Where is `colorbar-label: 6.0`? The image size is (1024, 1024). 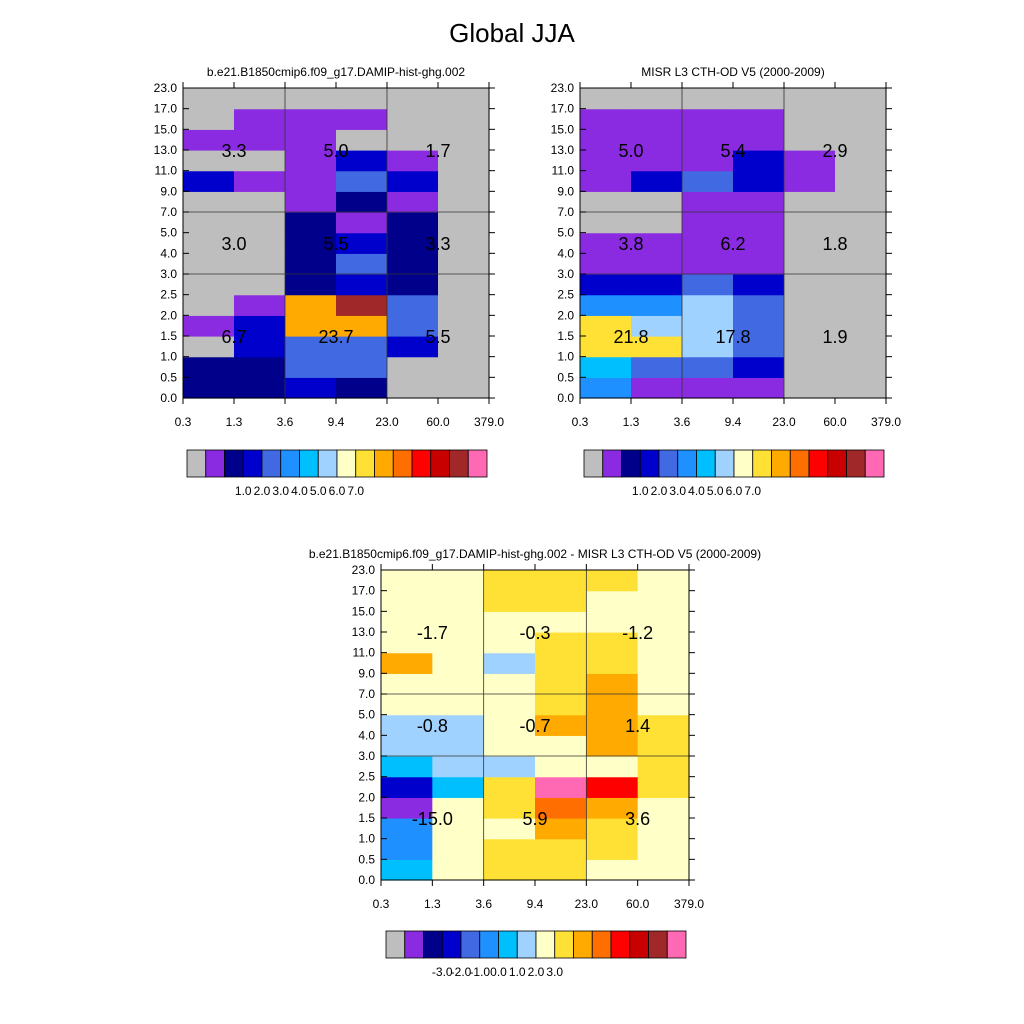 colorbar-label: 6.0 is located at coordinates (337, 491).